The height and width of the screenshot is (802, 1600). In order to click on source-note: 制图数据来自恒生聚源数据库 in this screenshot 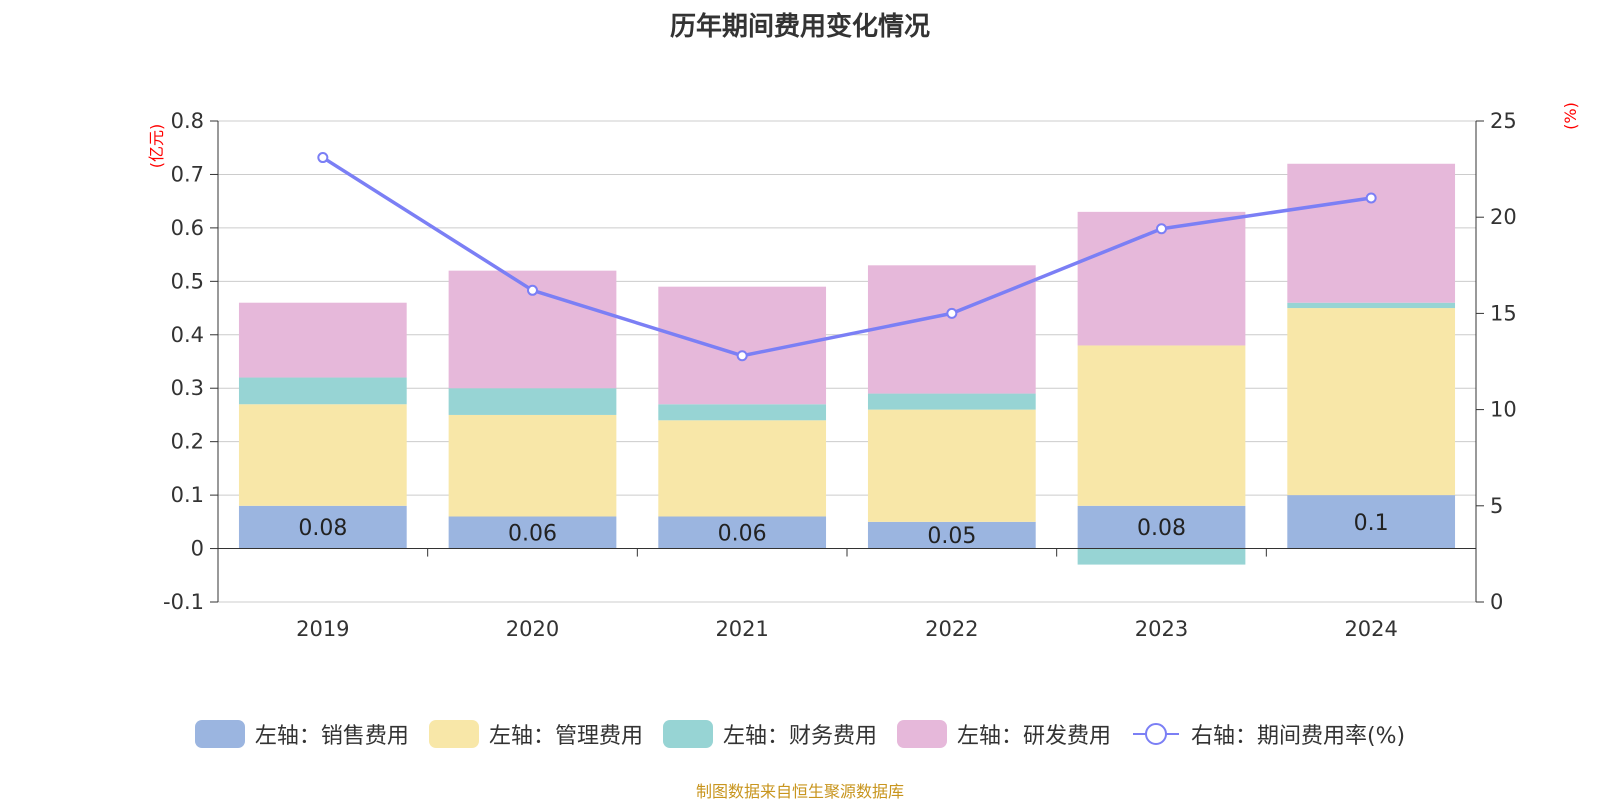, I will do `click(799, 791)`.